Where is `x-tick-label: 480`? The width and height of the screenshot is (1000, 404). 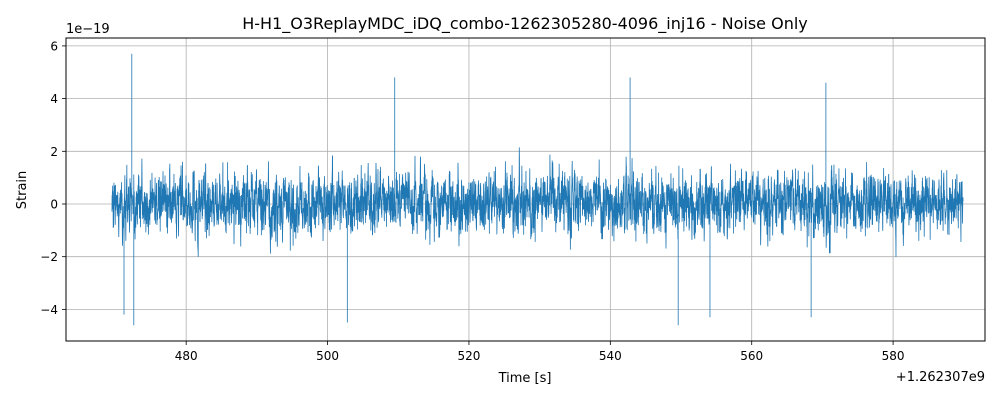
x-tick-label: 480 is located at coordinates (186, 356).